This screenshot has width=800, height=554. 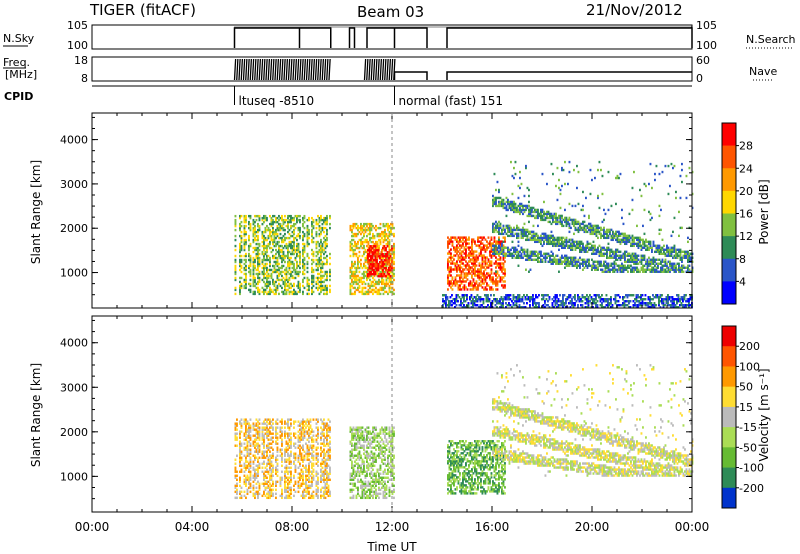 What do you see at coordinates (706, 45) in the screenshot?
I see `nsearch-tick-bottom: 100` at bounding box center [706, 45].